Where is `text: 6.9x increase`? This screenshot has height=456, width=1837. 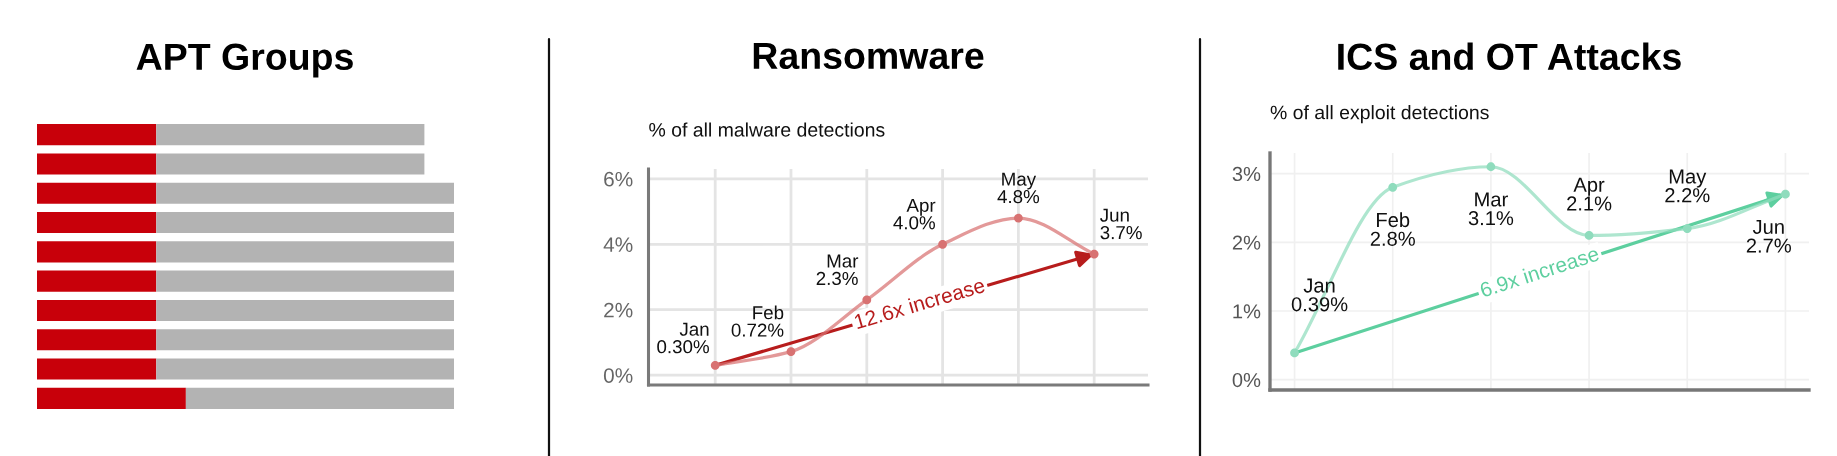
text: 6.9x increase is located at coordinates (1539, 271).